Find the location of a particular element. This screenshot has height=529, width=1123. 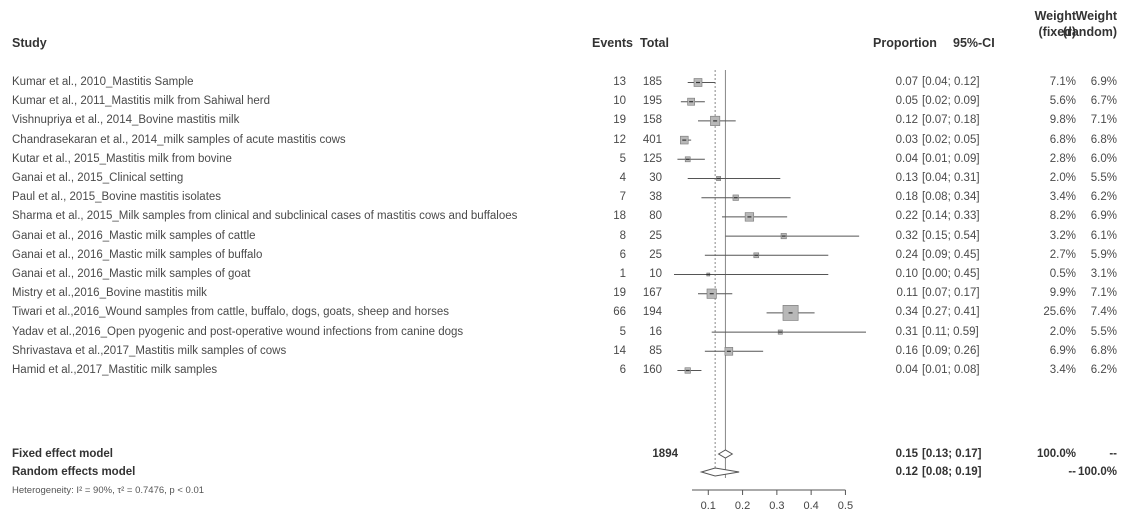

study-name: Kumar et al., 2010_Mastitis Sample is located at coordinates (103, 82).